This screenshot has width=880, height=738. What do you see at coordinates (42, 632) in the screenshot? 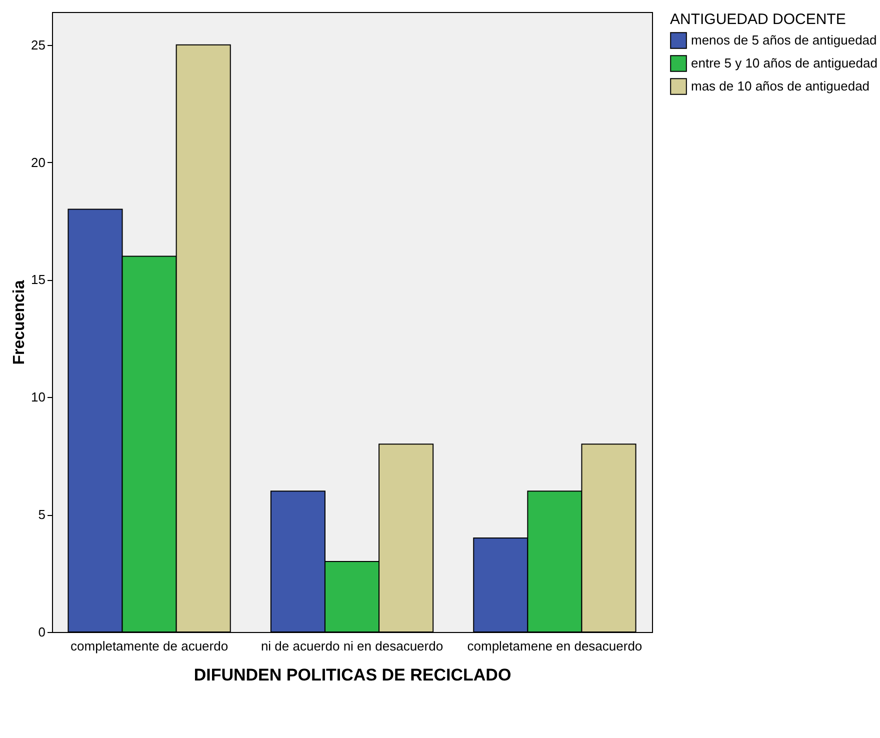
I see `y-tick-label: 0` at bounding box center [42, 632].